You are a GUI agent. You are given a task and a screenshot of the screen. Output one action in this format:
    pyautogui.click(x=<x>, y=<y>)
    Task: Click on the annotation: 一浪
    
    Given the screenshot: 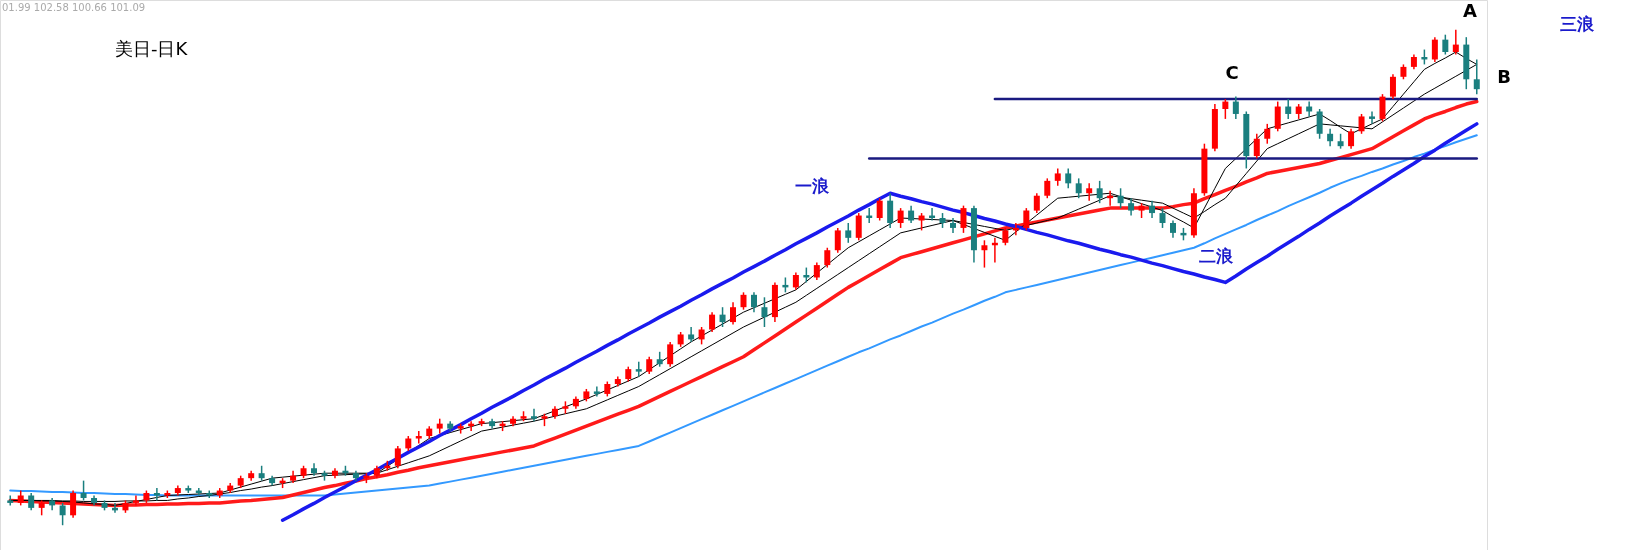 What is the action you would take?
    pyautogui.click(x=812, y=186)
    